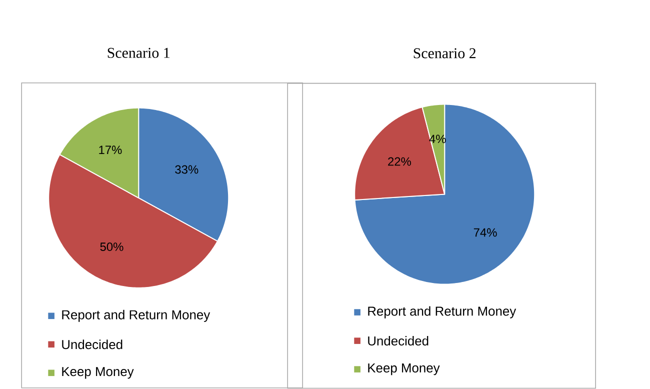  What do you see at coordinates (445, 53) in the screenshot?
I see `chart-title: Scenario 2` at bounding box center [445, 53].